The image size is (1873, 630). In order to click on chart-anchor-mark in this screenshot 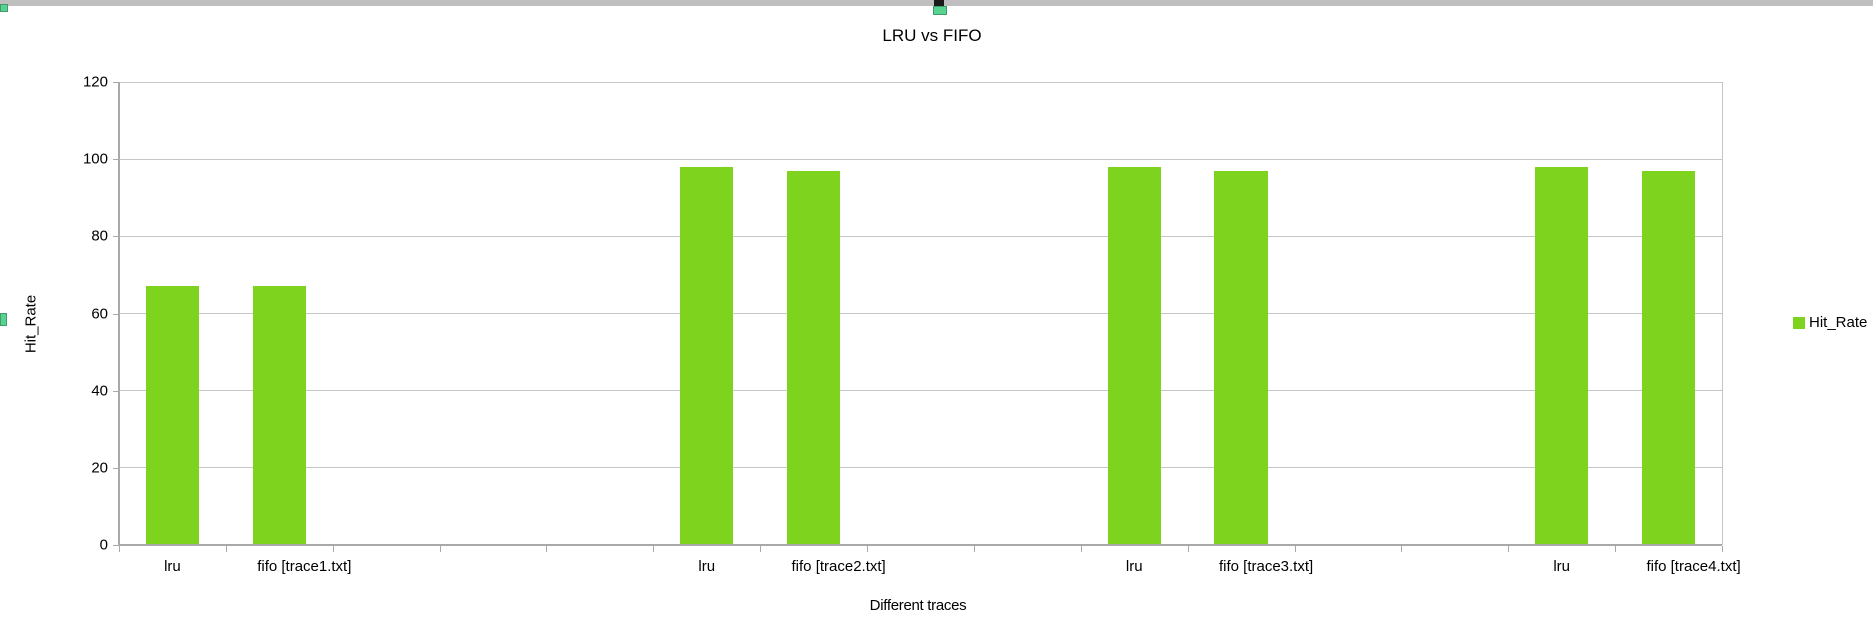, I will do `click(939, 3)`.